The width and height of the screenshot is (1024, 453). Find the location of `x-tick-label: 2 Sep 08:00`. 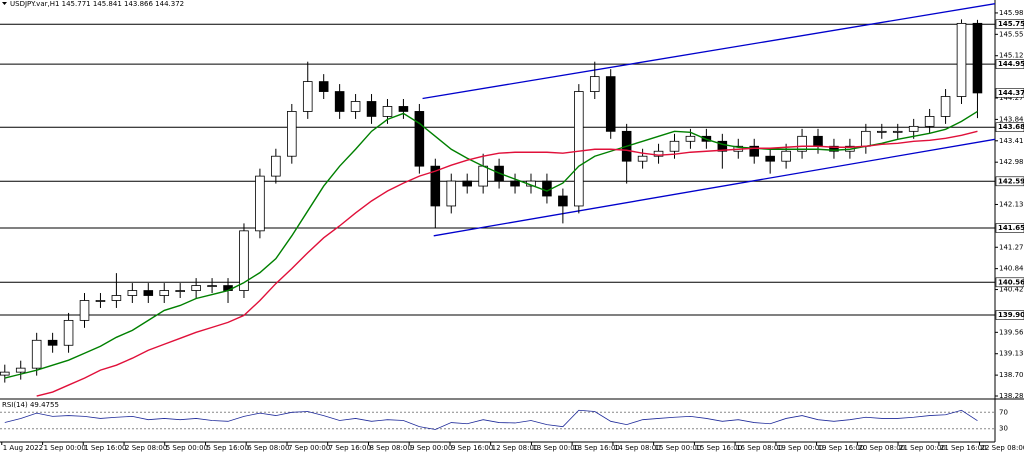

x-tick-label: 2 Sep 08:00 is located at coordinates (146, 448).